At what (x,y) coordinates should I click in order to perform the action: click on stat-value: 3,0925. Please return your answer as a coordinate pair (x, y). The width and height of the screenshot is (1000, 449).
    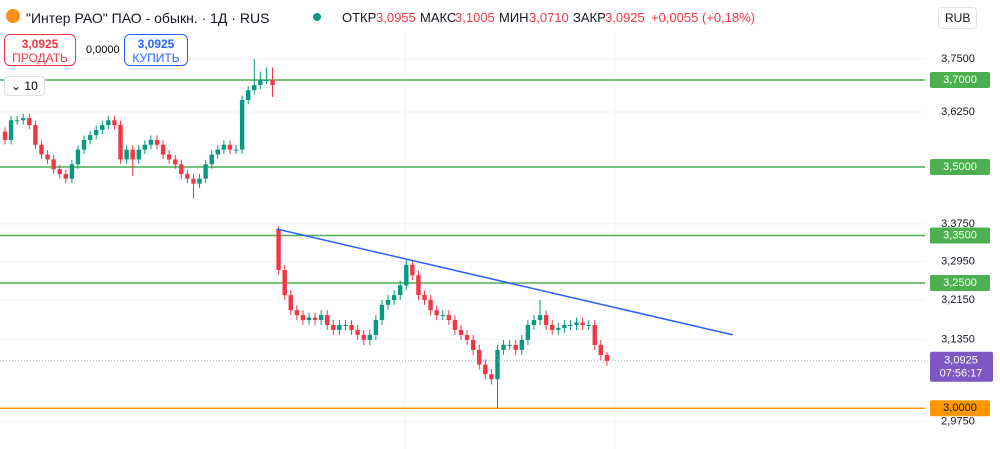
    Looking at the image, I should click on (625, 17).